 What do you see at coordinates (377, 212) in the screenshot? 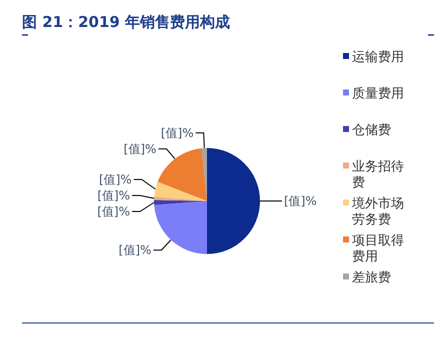
I see `legend-label: 境外市场劳务费` at bounding box center [377, 212].